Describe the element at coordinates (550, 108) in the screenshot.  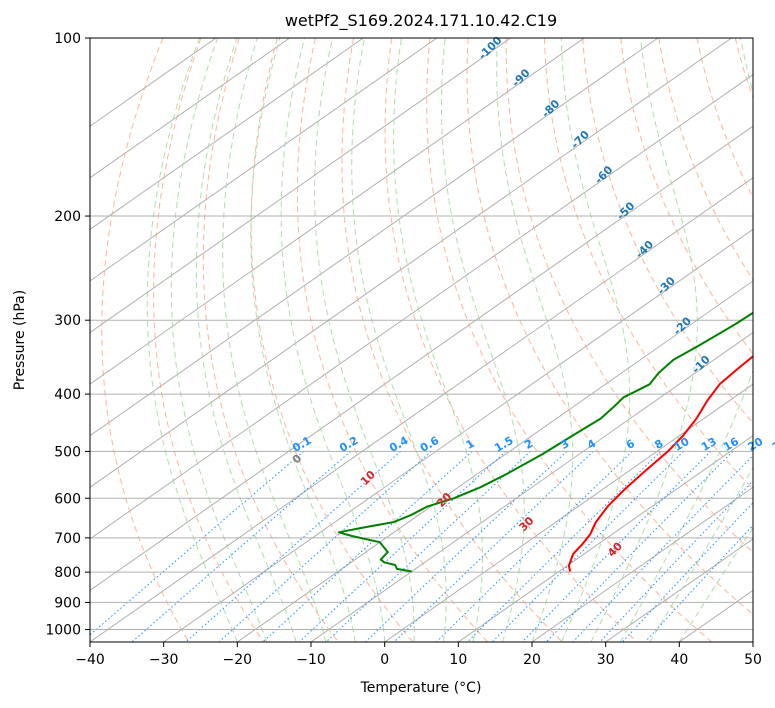
I see `isotherm-label: -80` at that location.